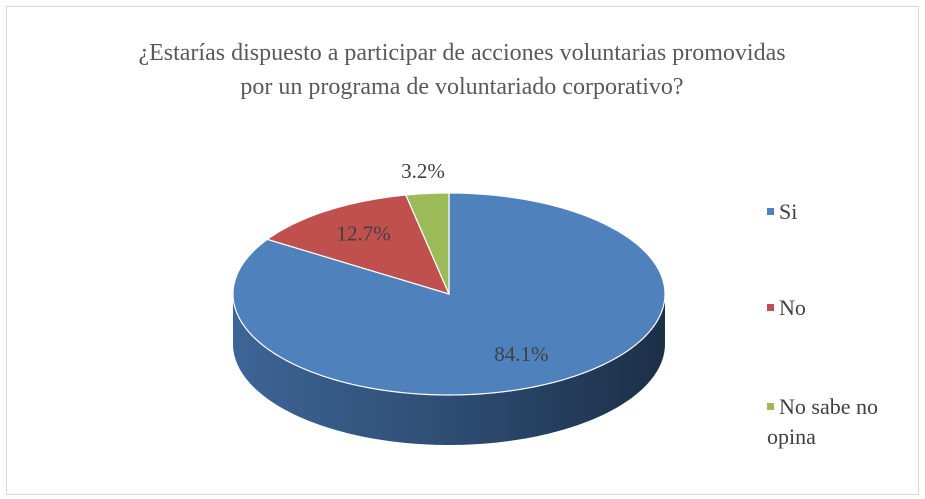 This screenshot has height=499, width=925. Describe the element at coordinates (822, 421) in the screenshot. I see `legend-label: No sabe no opina` at that location.